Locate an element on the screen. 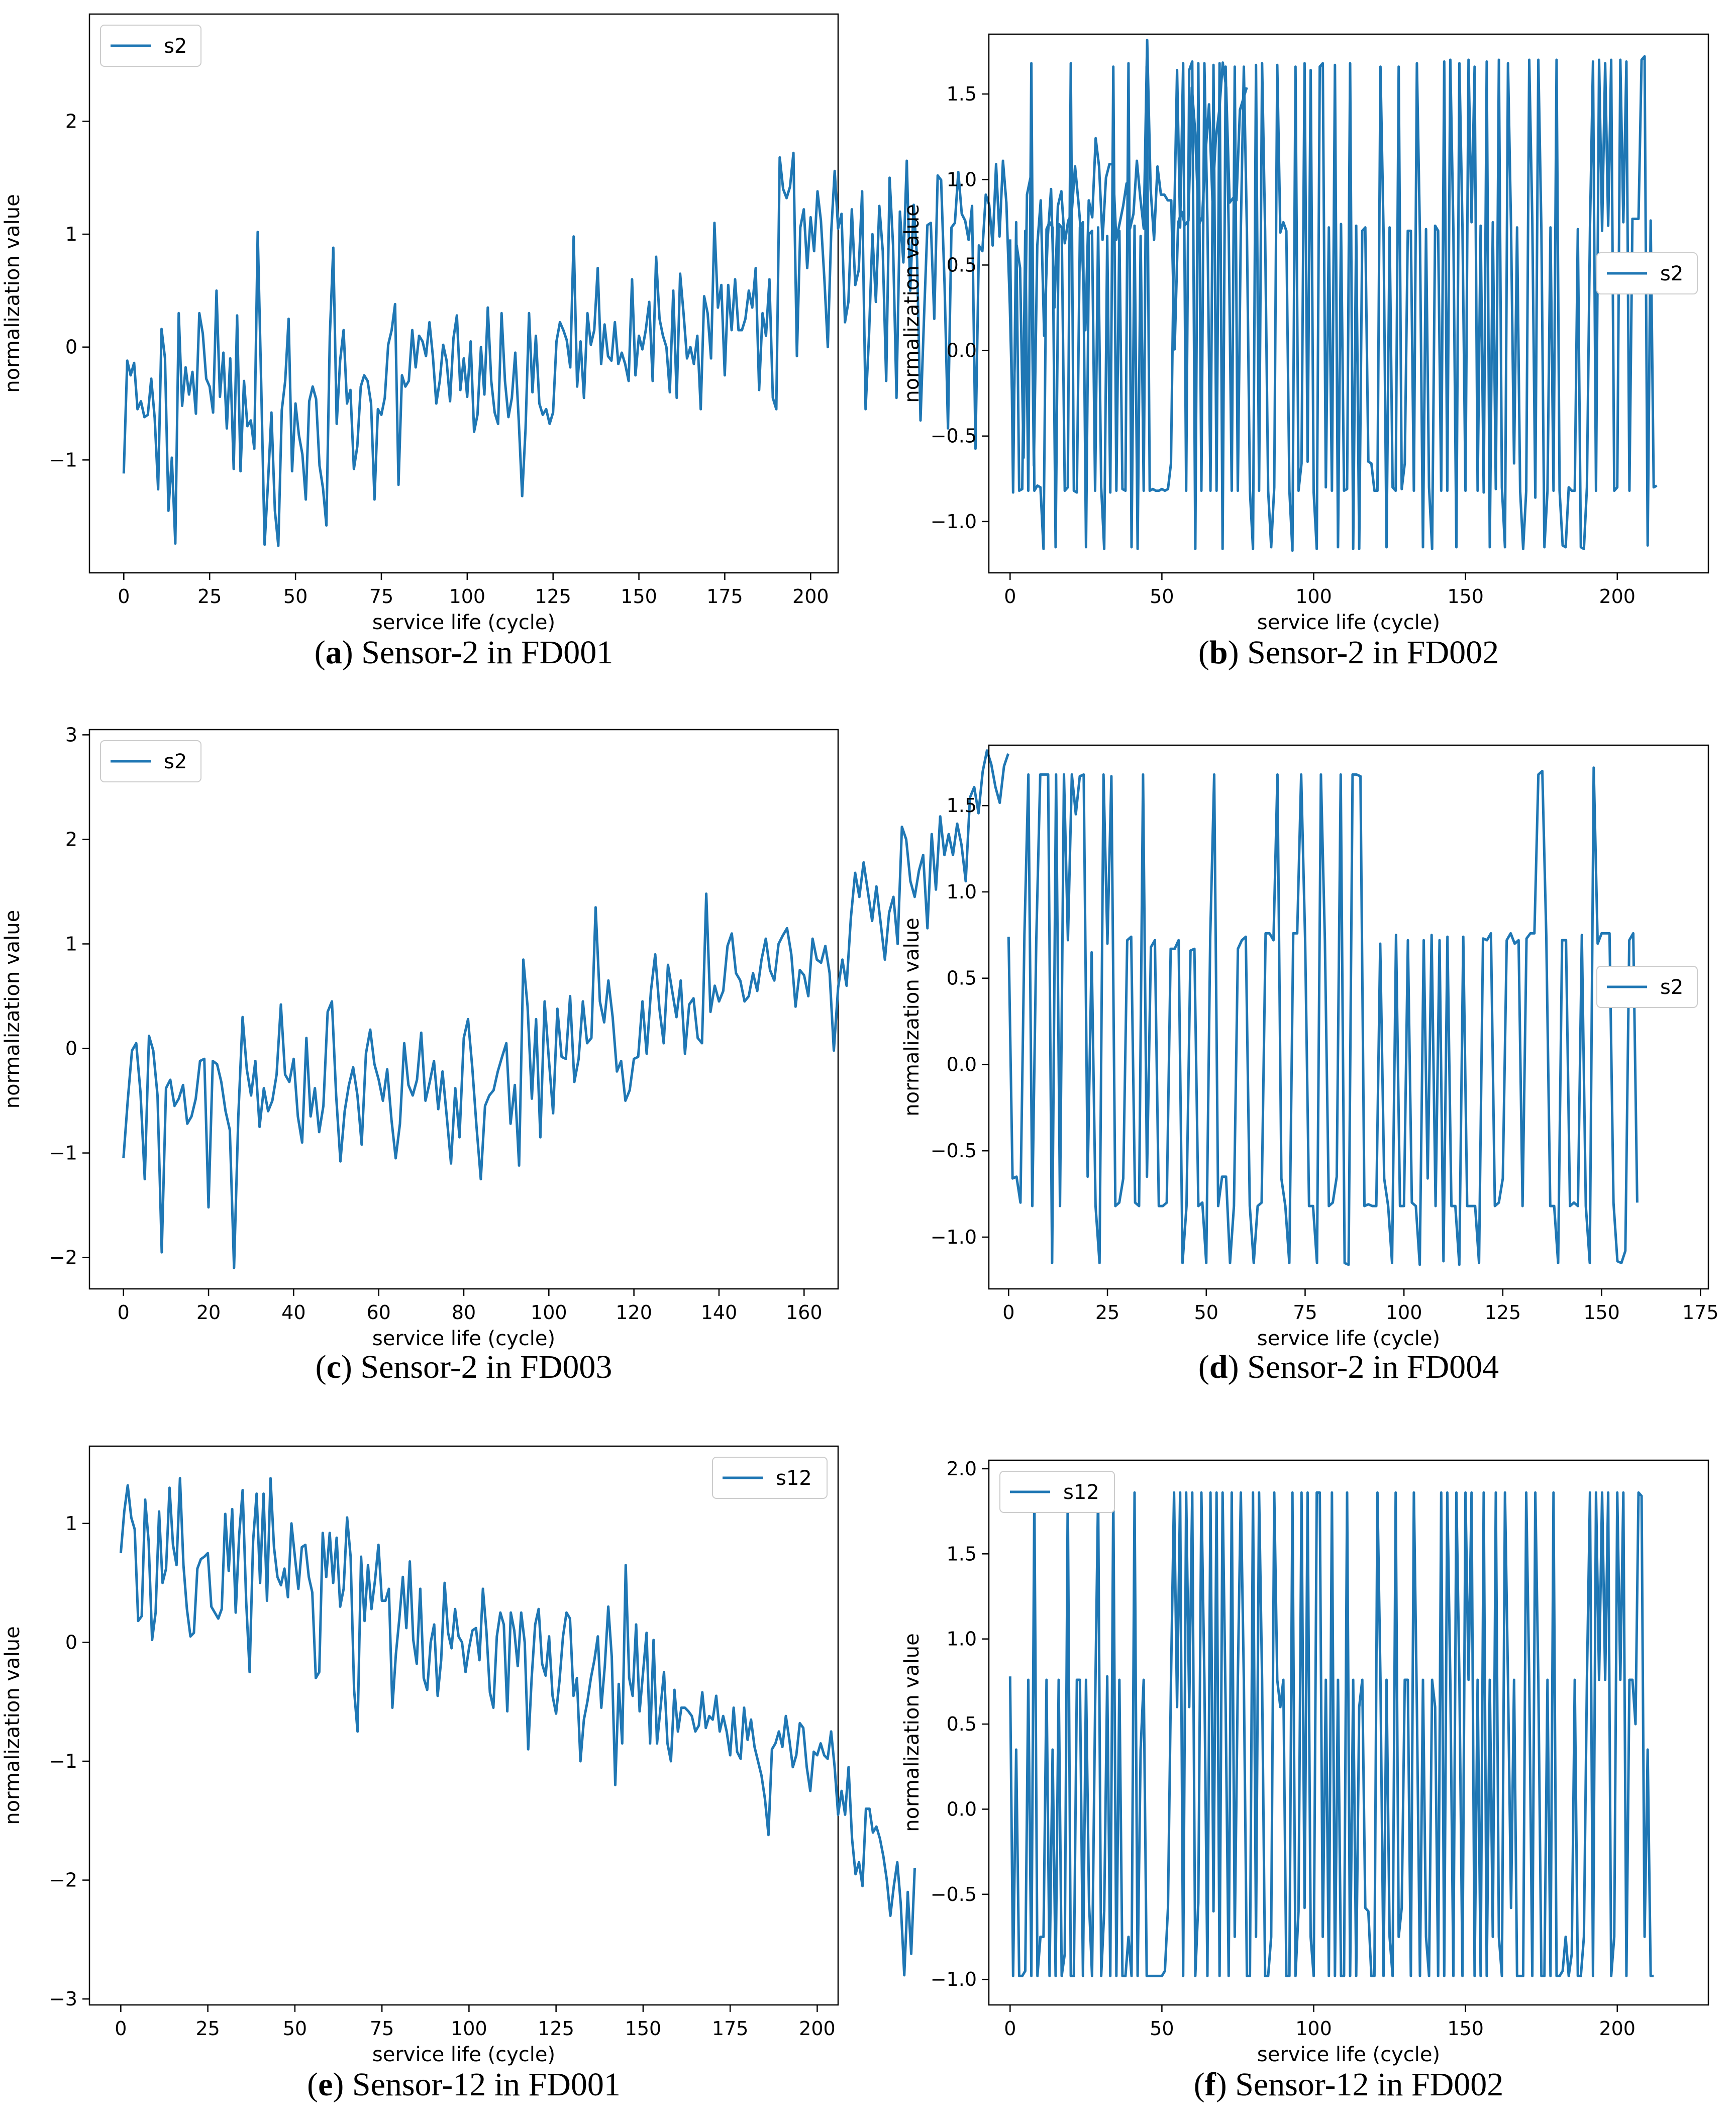 The height and width of the screenshot is (2120, 1736). x-tick-label: 200 is located at coordinates (818, 2029).